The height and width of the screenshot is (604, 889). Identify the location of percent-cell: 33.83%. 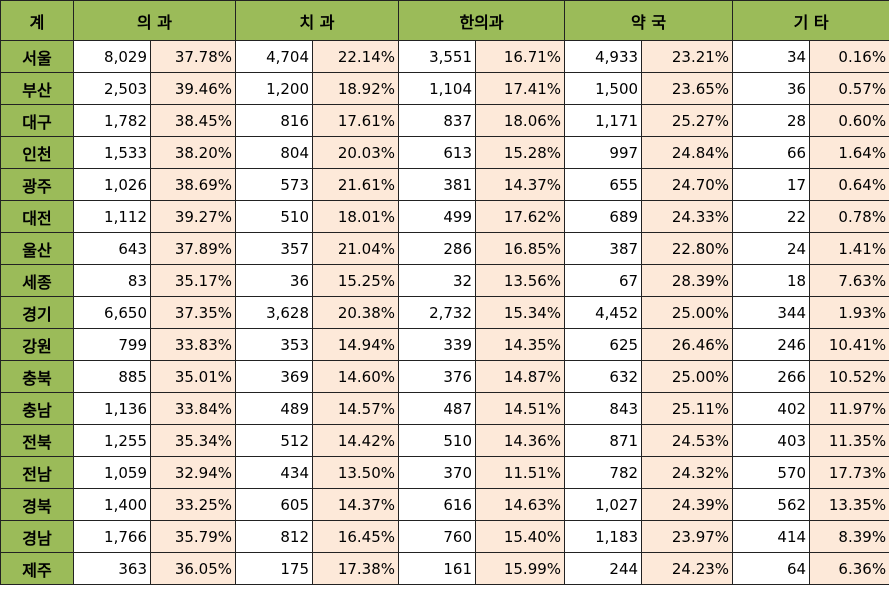
(193, 344).